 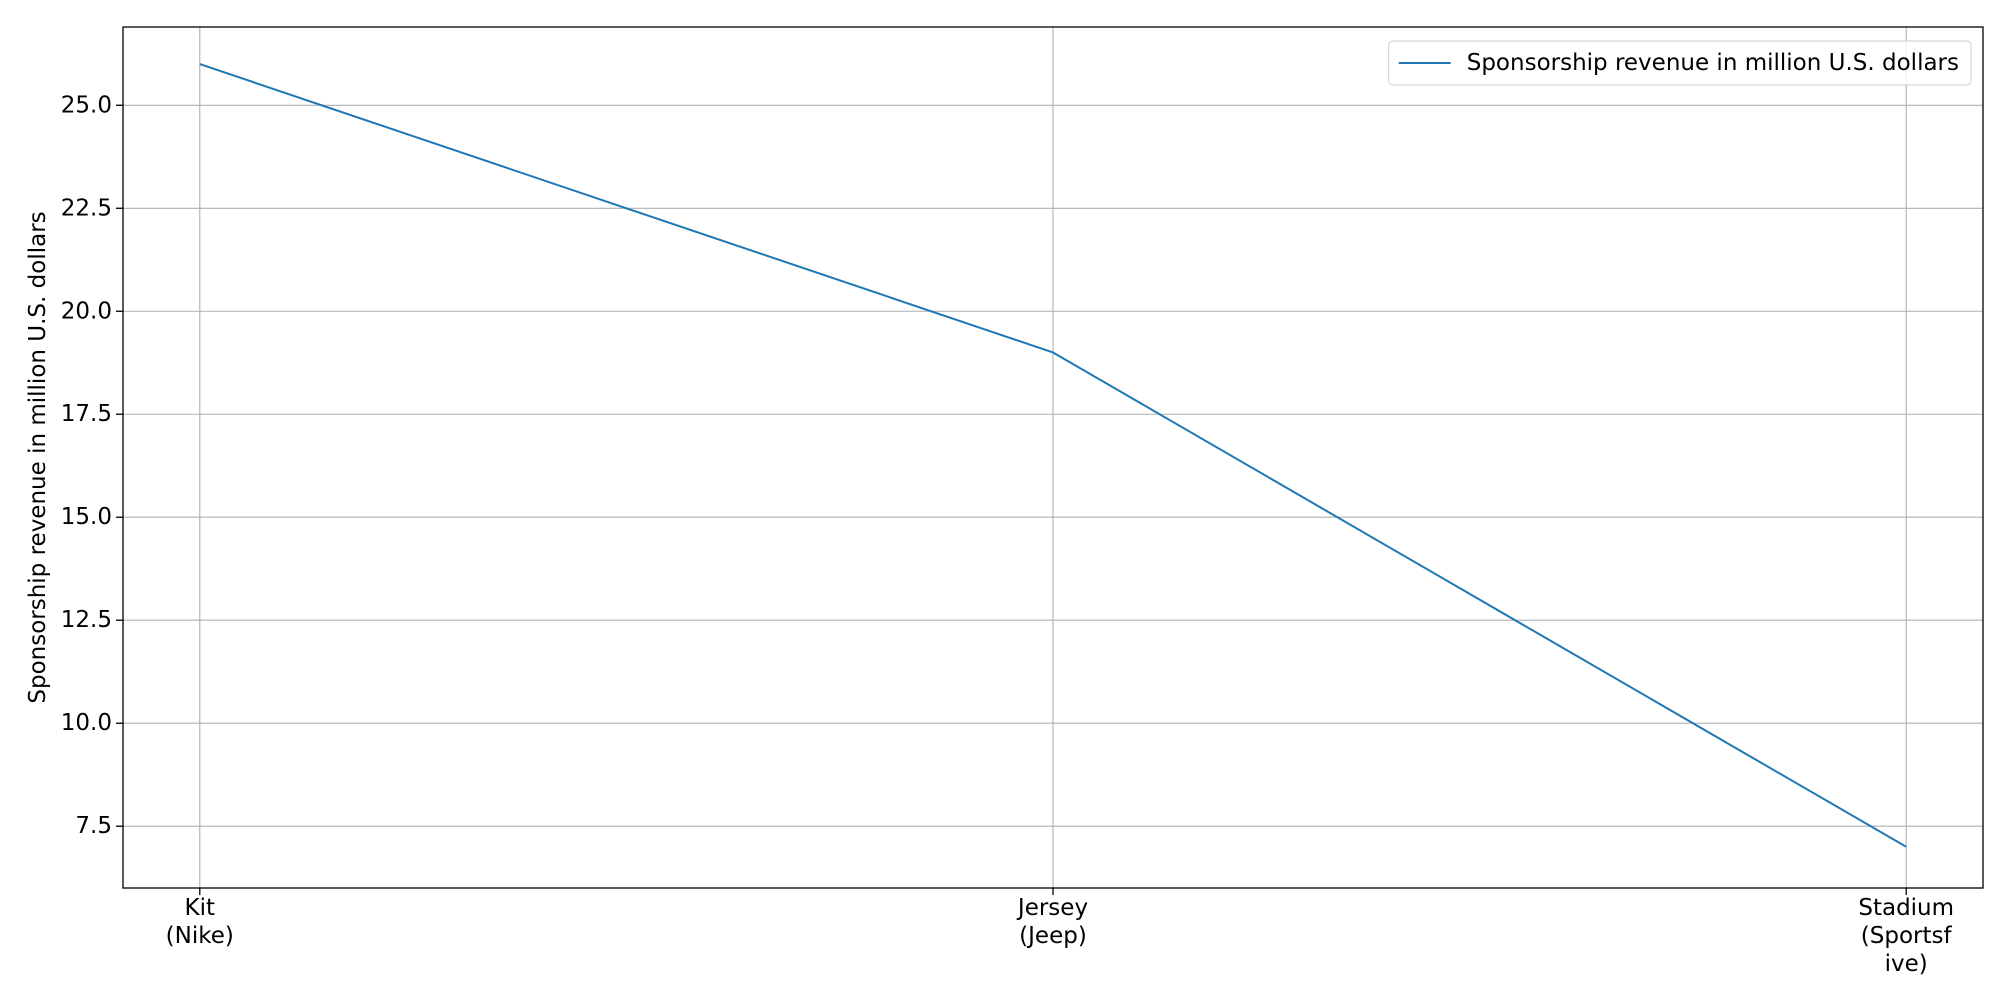 What do you see at coordinates (86, 414) in the screenshot?
I see `y-tick-label-4: 17.5` at bounding box center [86, 414].